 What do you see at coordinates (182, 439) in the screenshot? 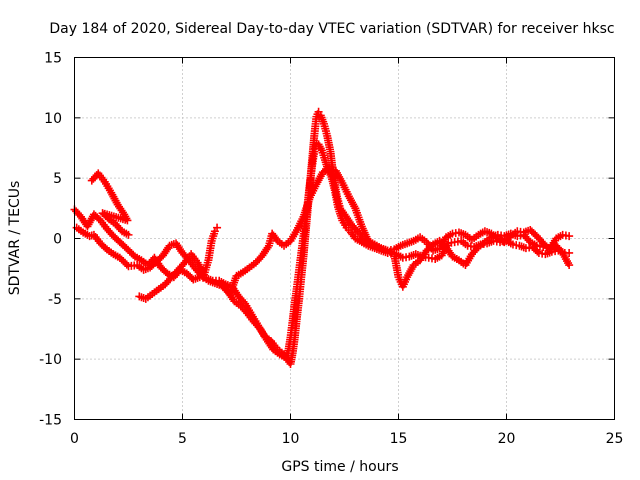
I see `x-tick-label: 5` at bounding box center [182, 439].